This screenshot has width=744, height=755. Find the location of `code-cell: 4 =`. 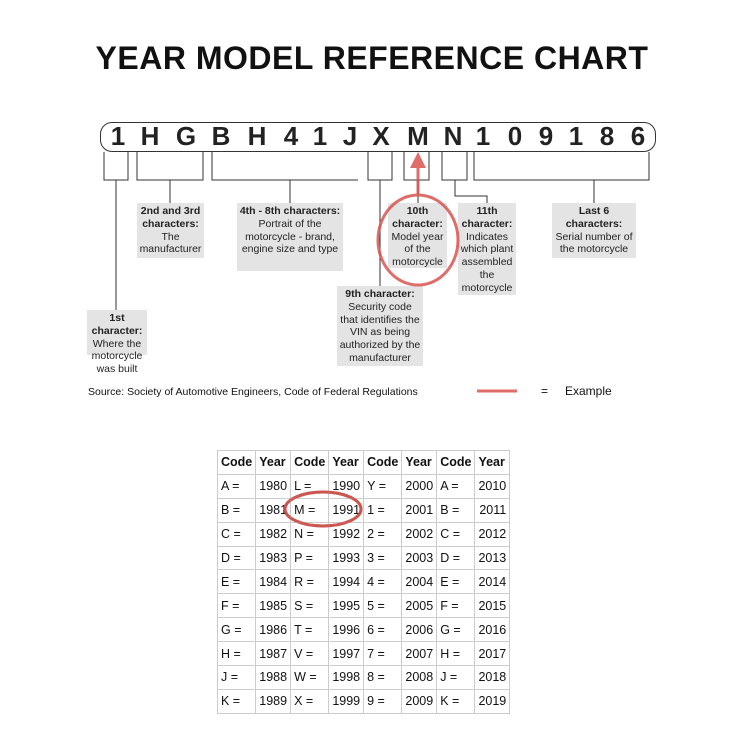

code-cell: 4 = is located at coordinates (383, 582).